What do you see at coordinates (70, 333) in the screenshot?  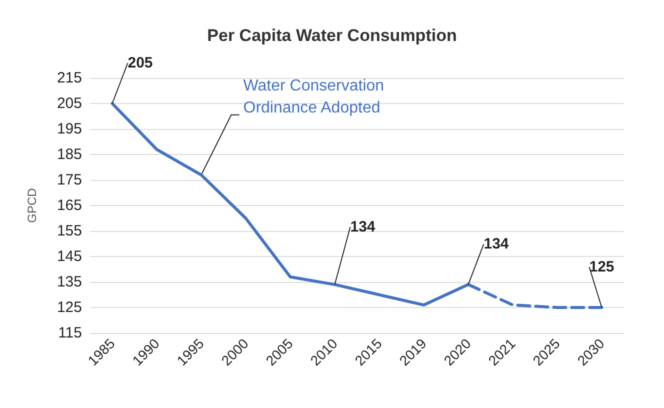 I see `y-tick-label: 115` at bounding box center [70, 333].